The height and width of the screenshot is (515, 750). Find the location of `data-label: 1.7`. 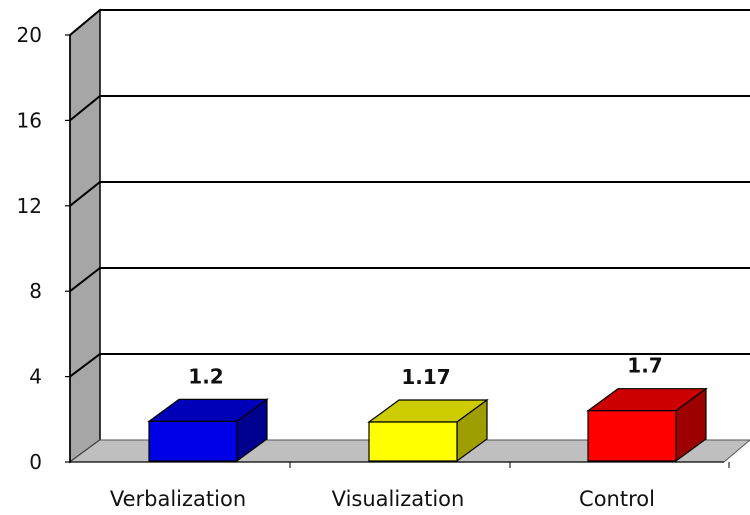

data-label: 1.7 is located at coordinates (644, 366).